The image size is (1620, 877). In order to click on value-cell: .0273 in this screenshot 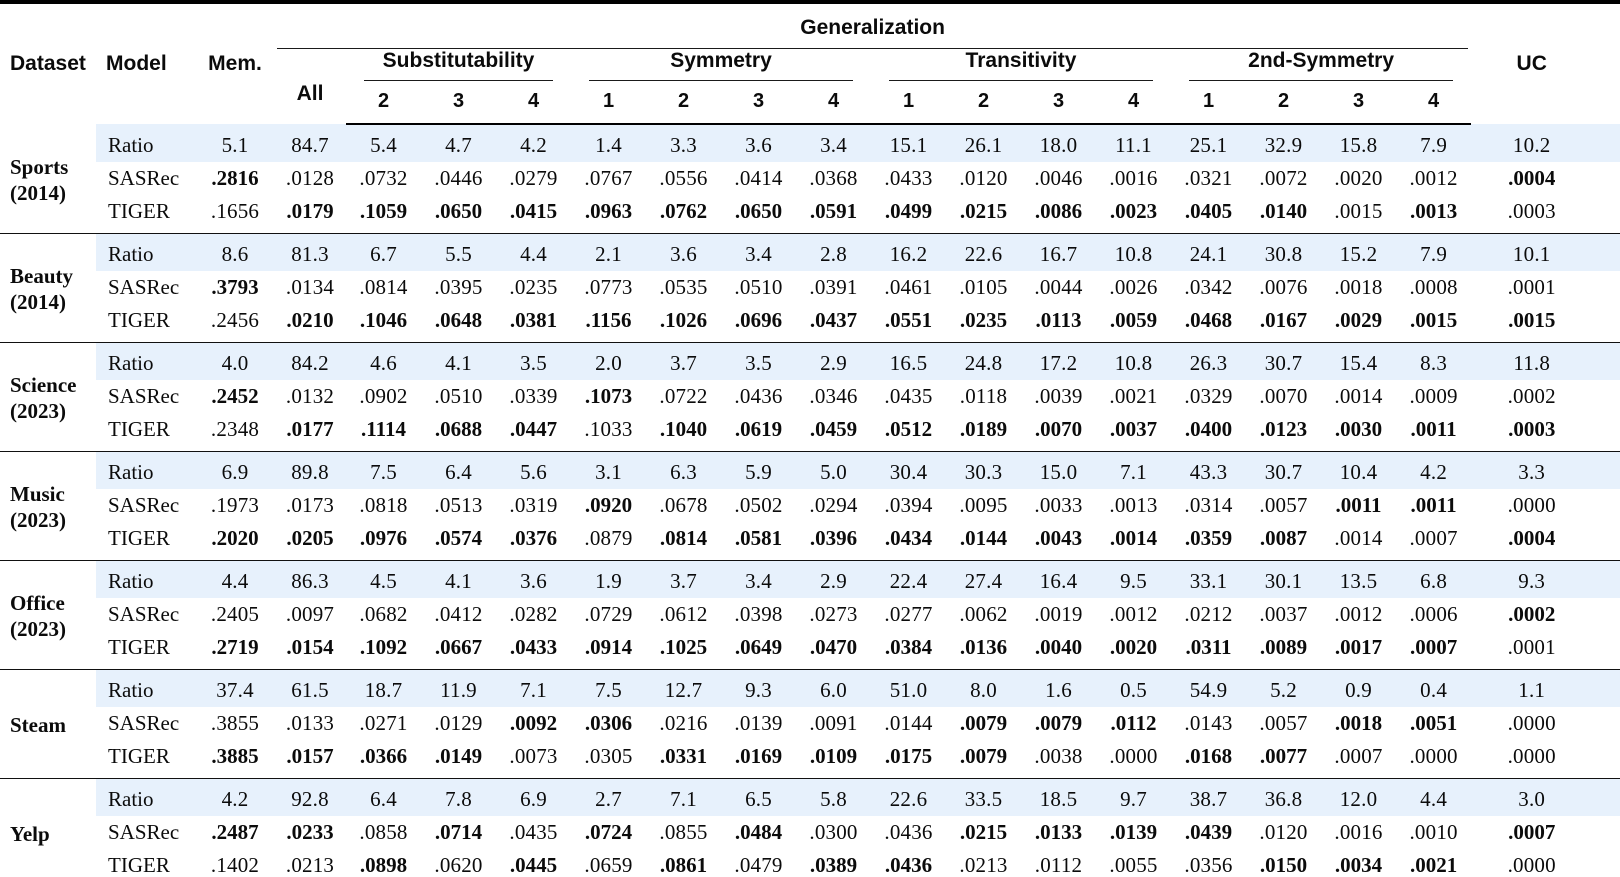, I will do `click(833, 614)`.